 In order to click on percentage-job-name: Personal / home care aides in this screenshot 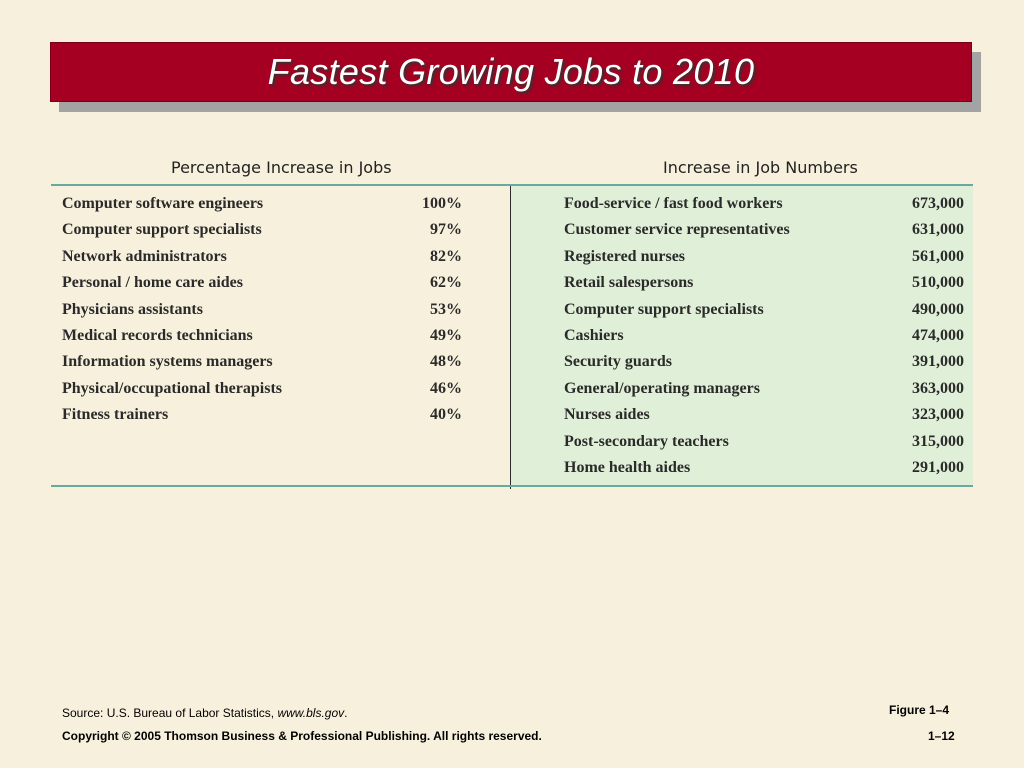, I will do `click(153, 283)`.